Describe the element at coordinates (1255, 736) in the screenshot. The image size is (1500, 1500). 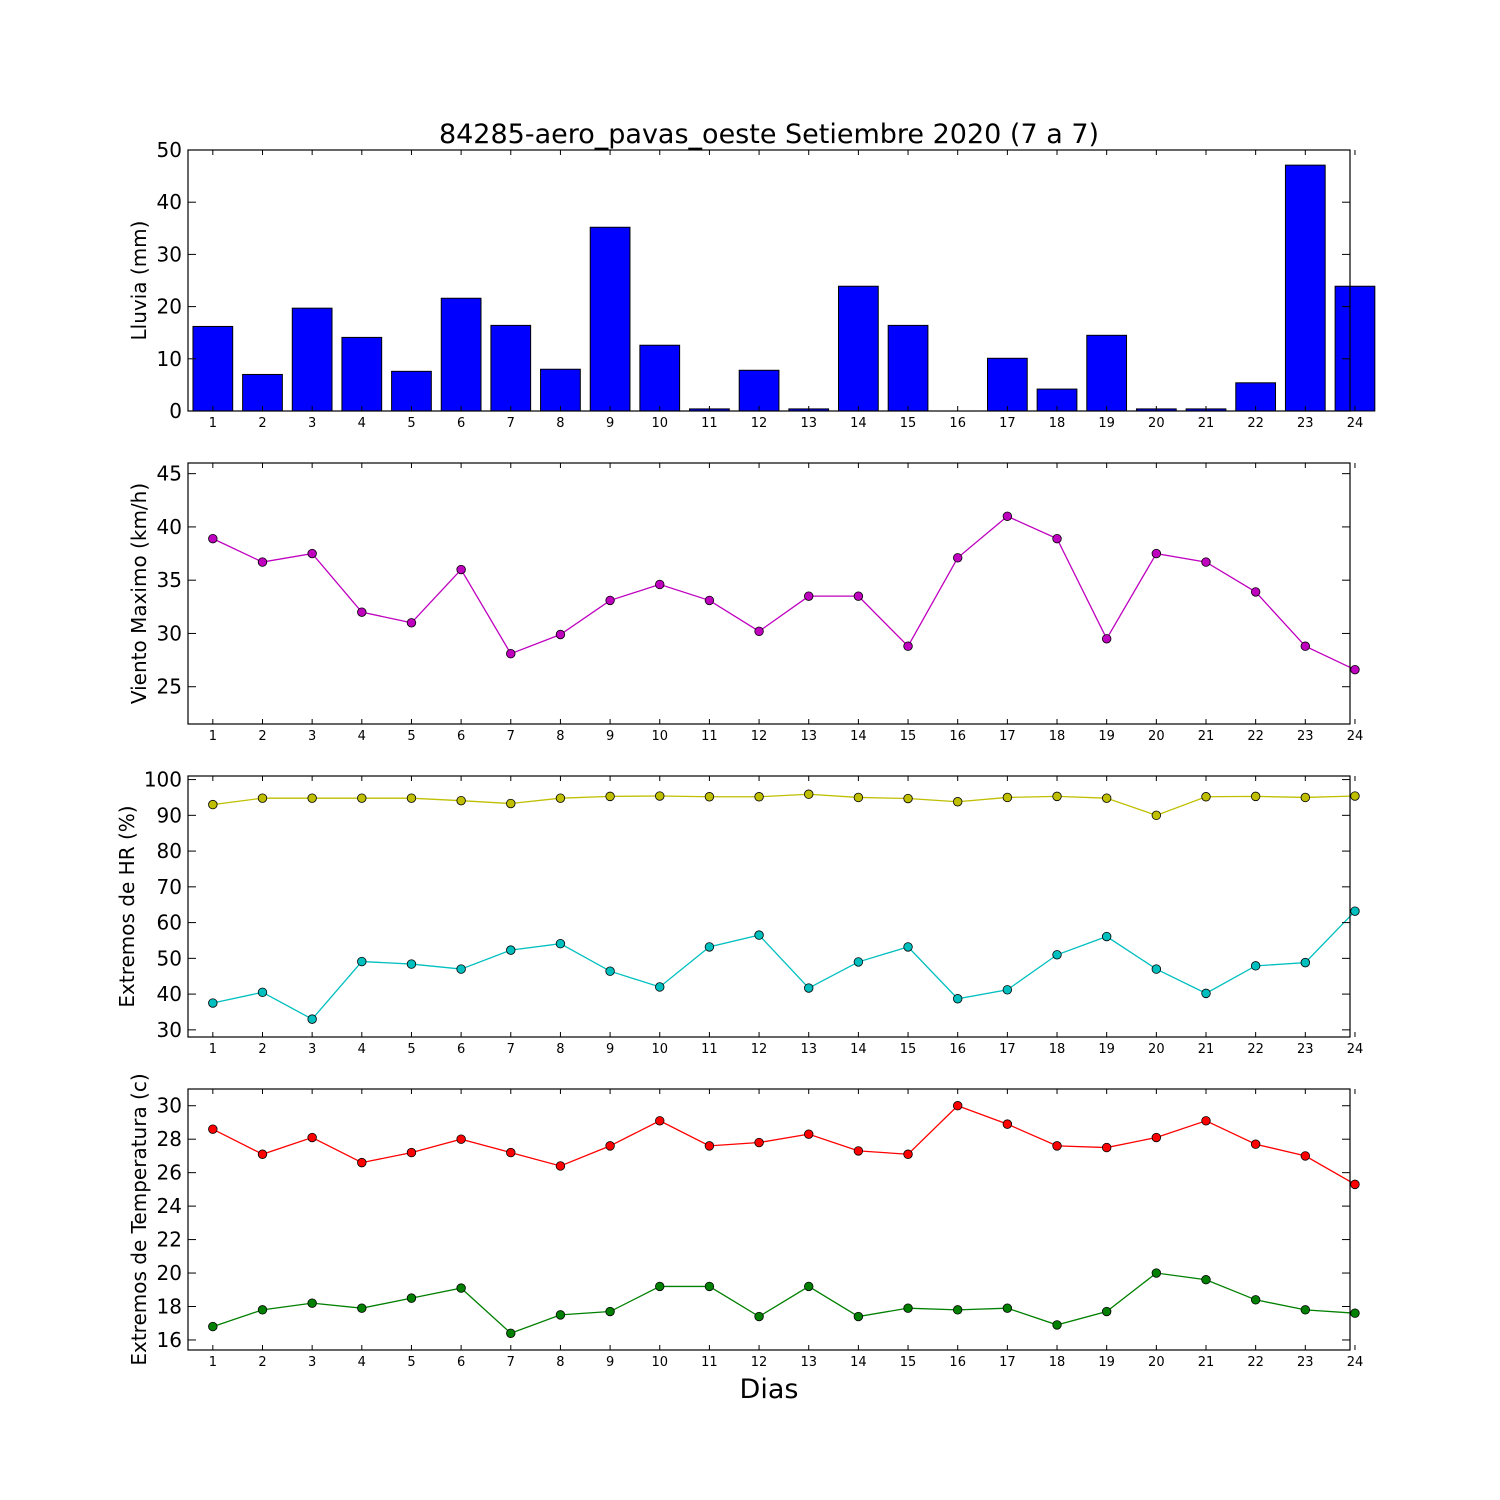
I see `x-tick-label-22: 22` at that location.